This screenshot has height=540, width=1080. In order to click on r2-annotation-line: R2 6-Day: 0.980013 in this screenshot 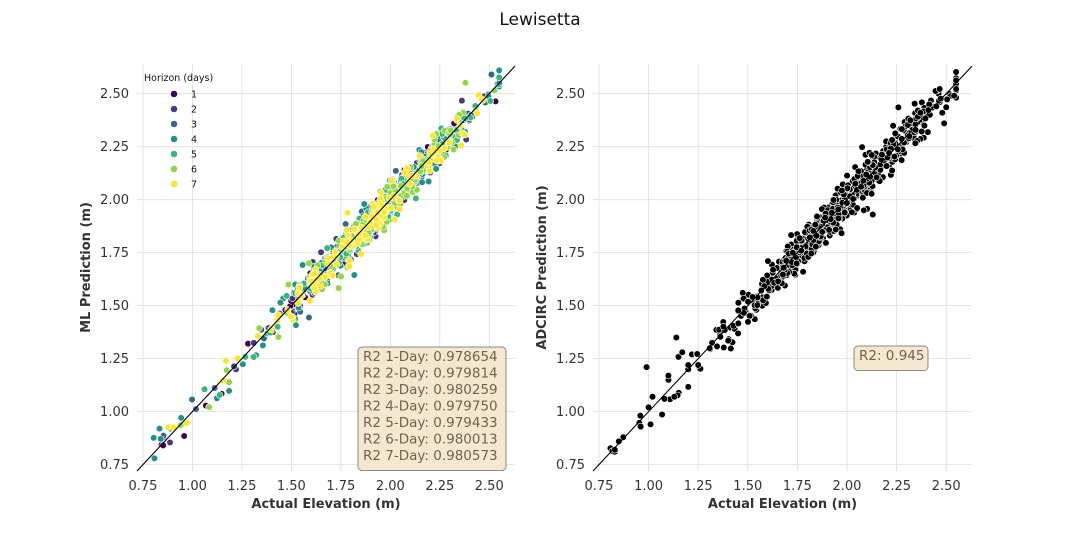, I will do `click(430, 440)`.